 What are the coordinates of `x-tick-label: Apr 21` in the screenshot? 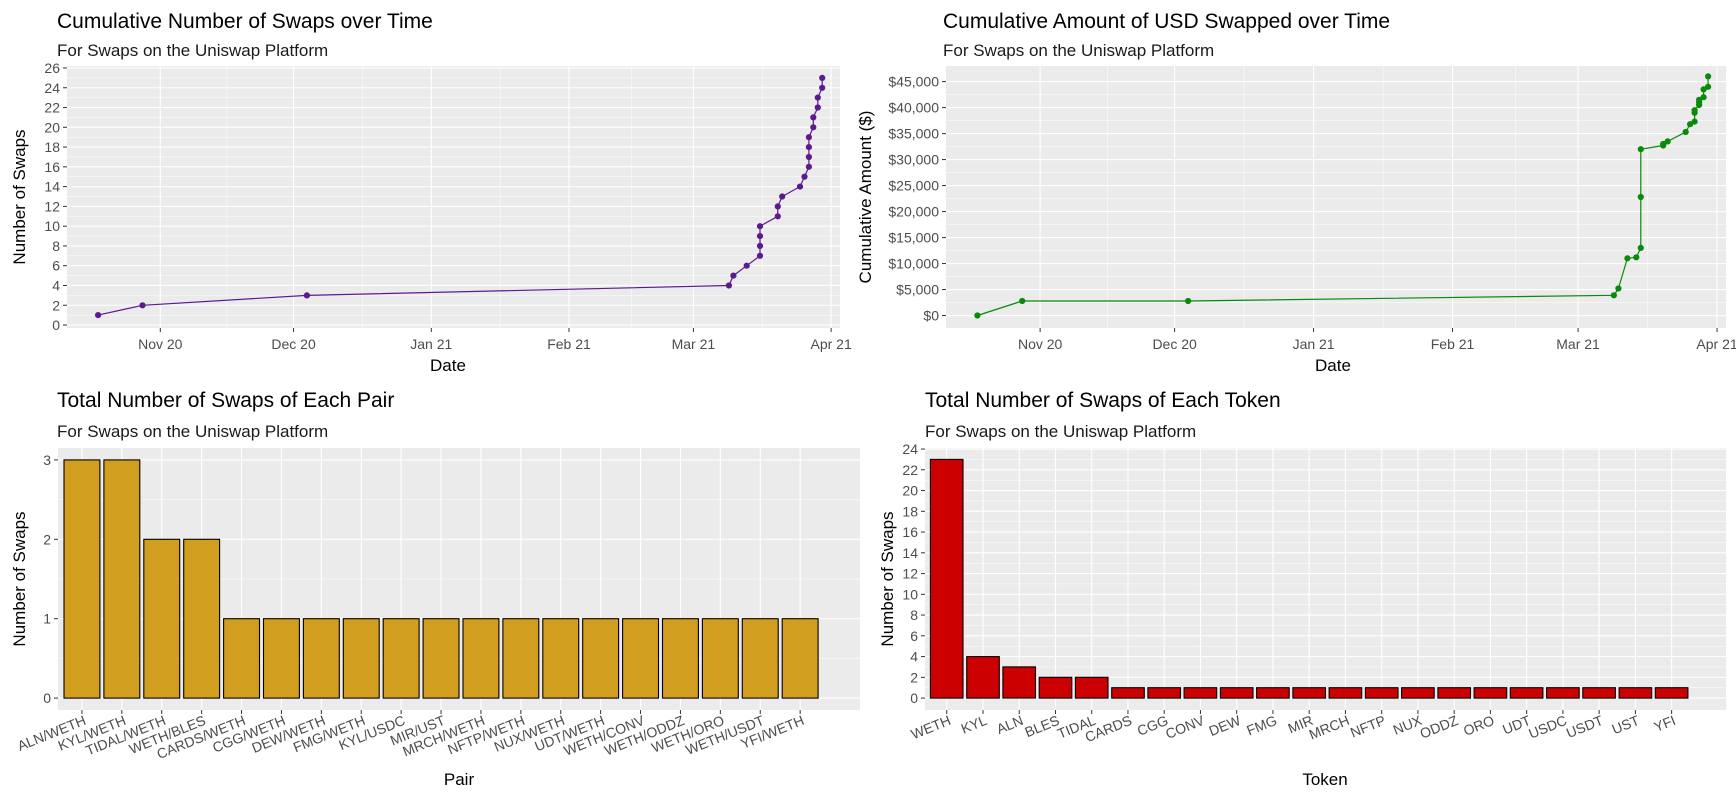 It's located at (1716, 344).